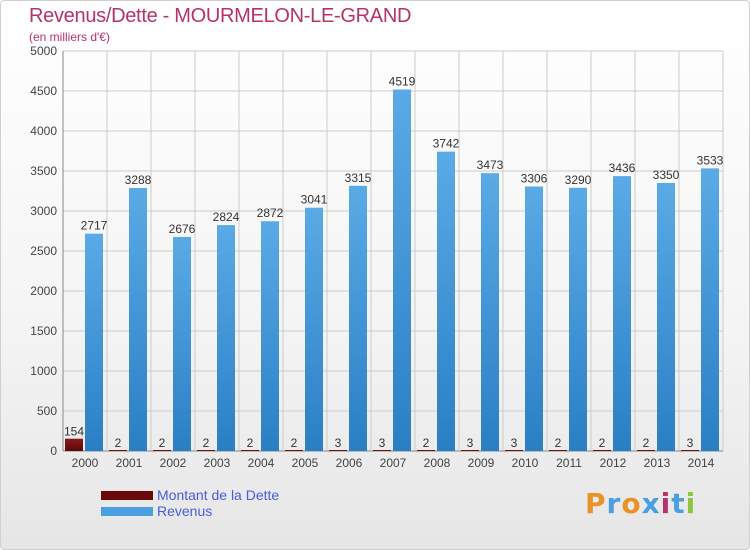  What do you see at coordinates (43, 331) in the screenshot?
I see `y-tick-label: 1500` at bounding box center [43, 331].